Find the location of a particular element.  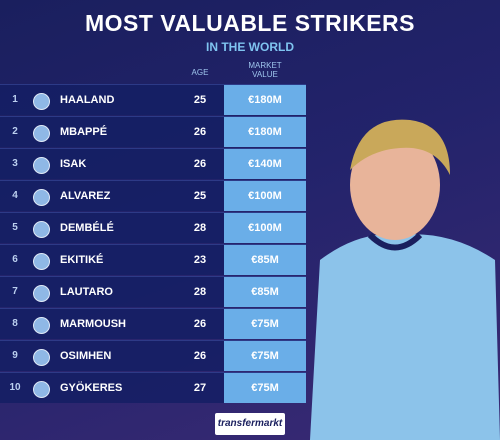

rank: 4 is located at coordinates (15, 195).